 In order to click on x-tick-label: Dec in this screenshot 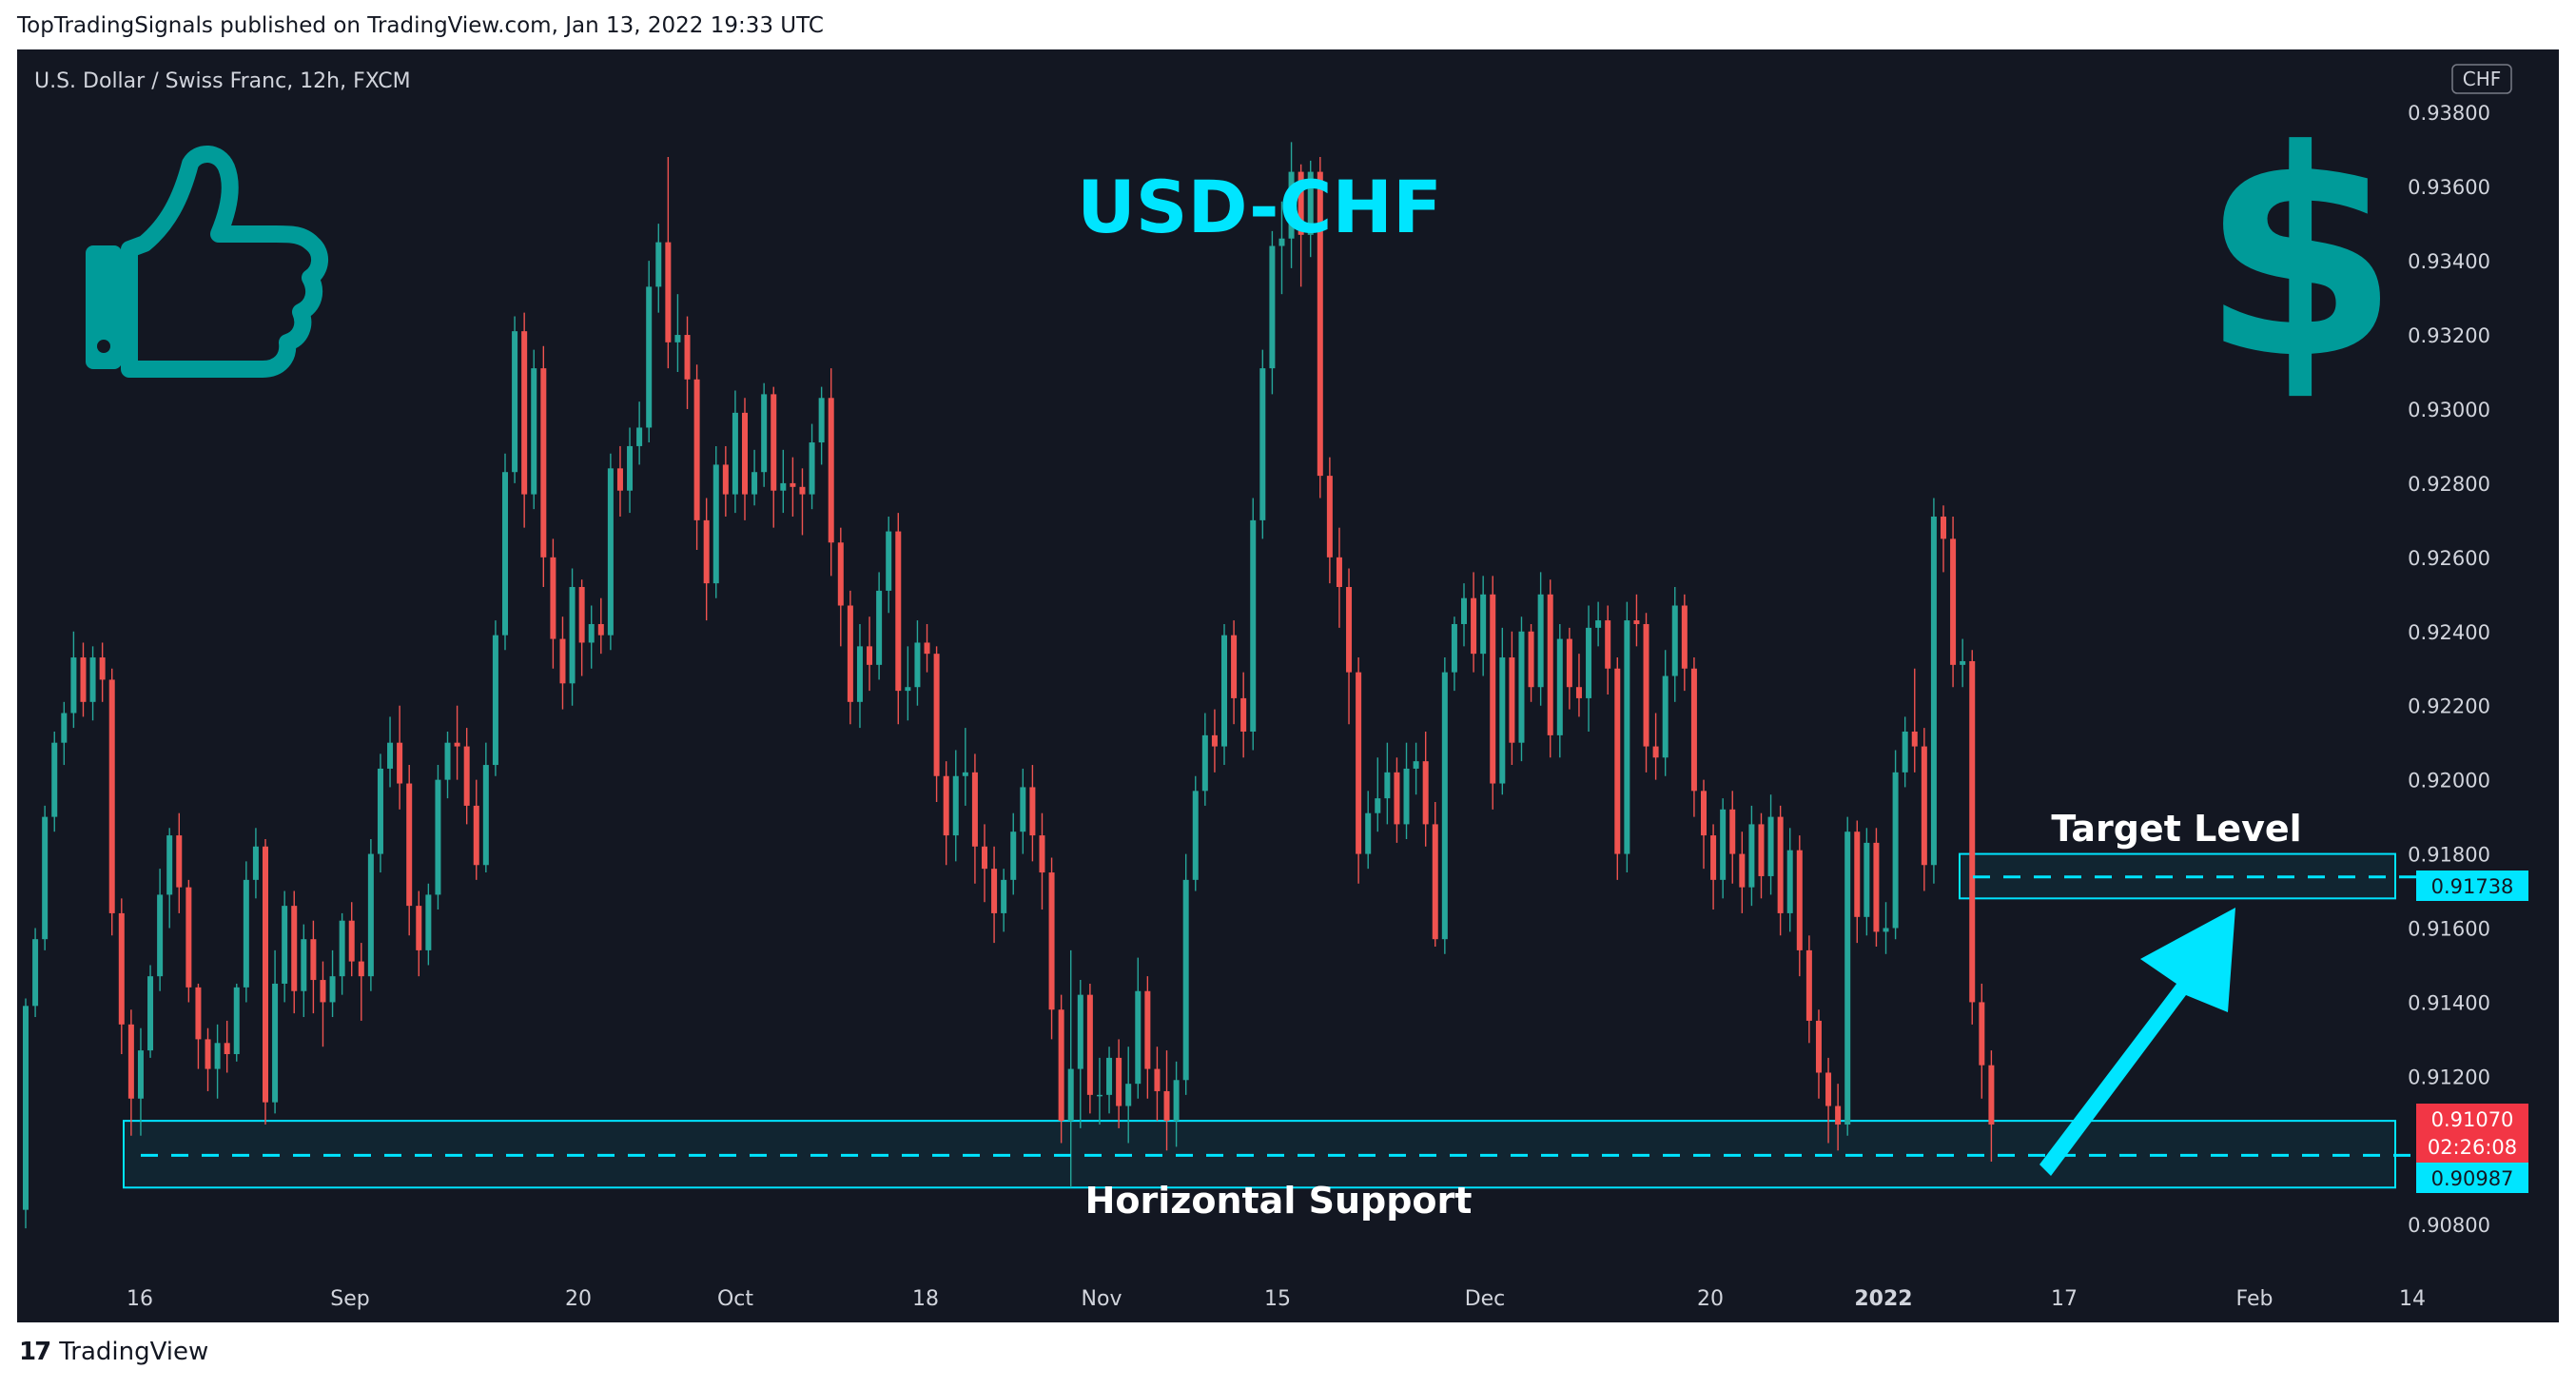, I will do `click(1486, 1299)`.